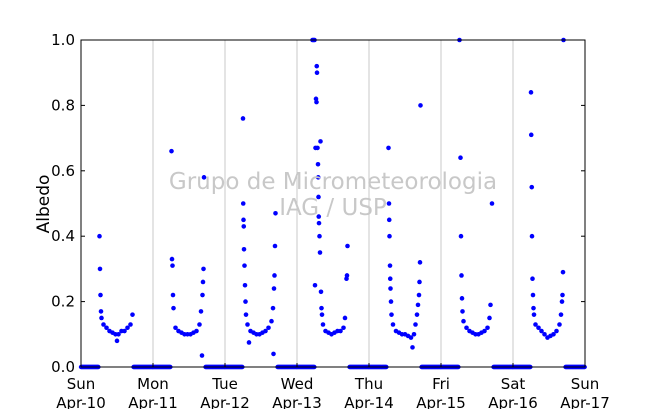  I want to click on y-tick-label: 0.2, so click(63, 302).